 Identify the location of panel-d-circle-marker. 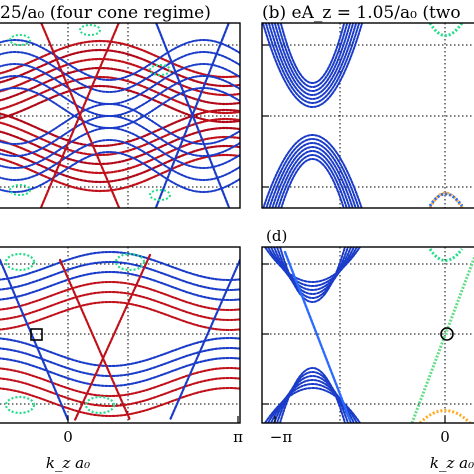
(447, 334).